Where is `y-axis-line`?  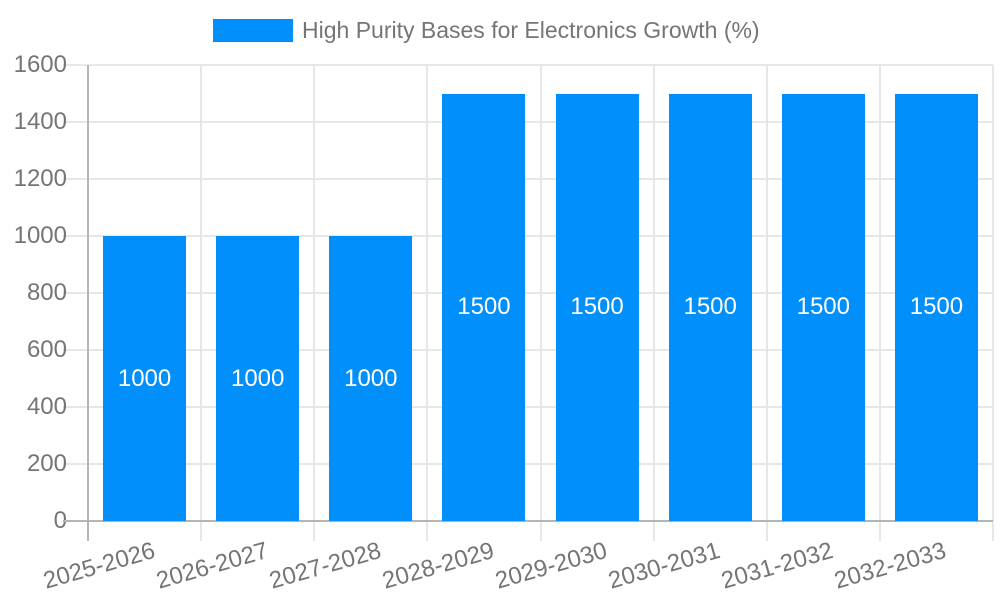 y-axis-line is located at coordinates (88, 303).